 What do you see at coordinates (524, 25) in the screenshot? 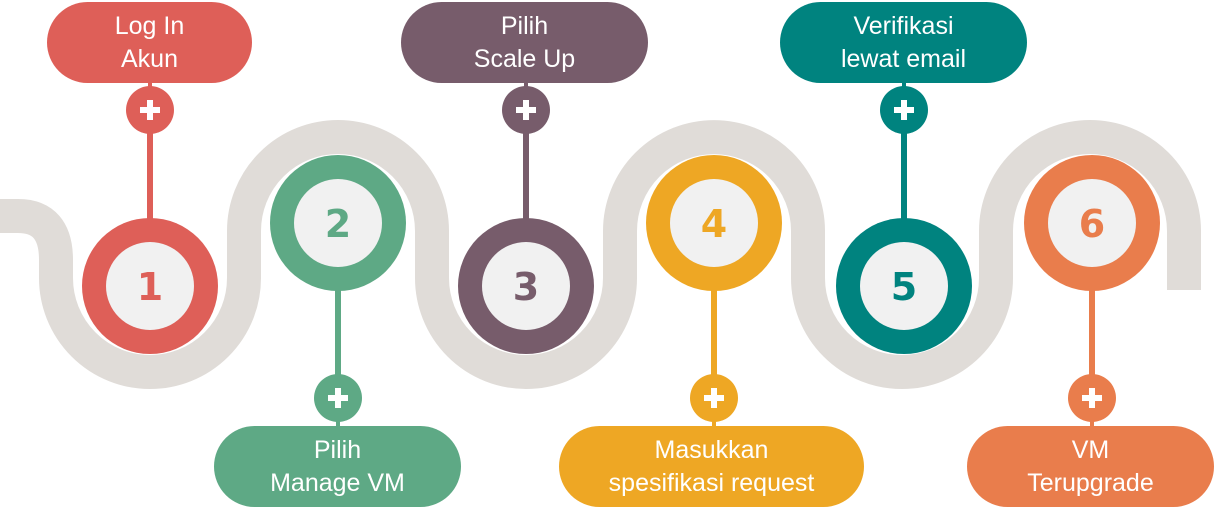
I see `step-3-label-line-1: Pilih` at bounding box center [524, 25].